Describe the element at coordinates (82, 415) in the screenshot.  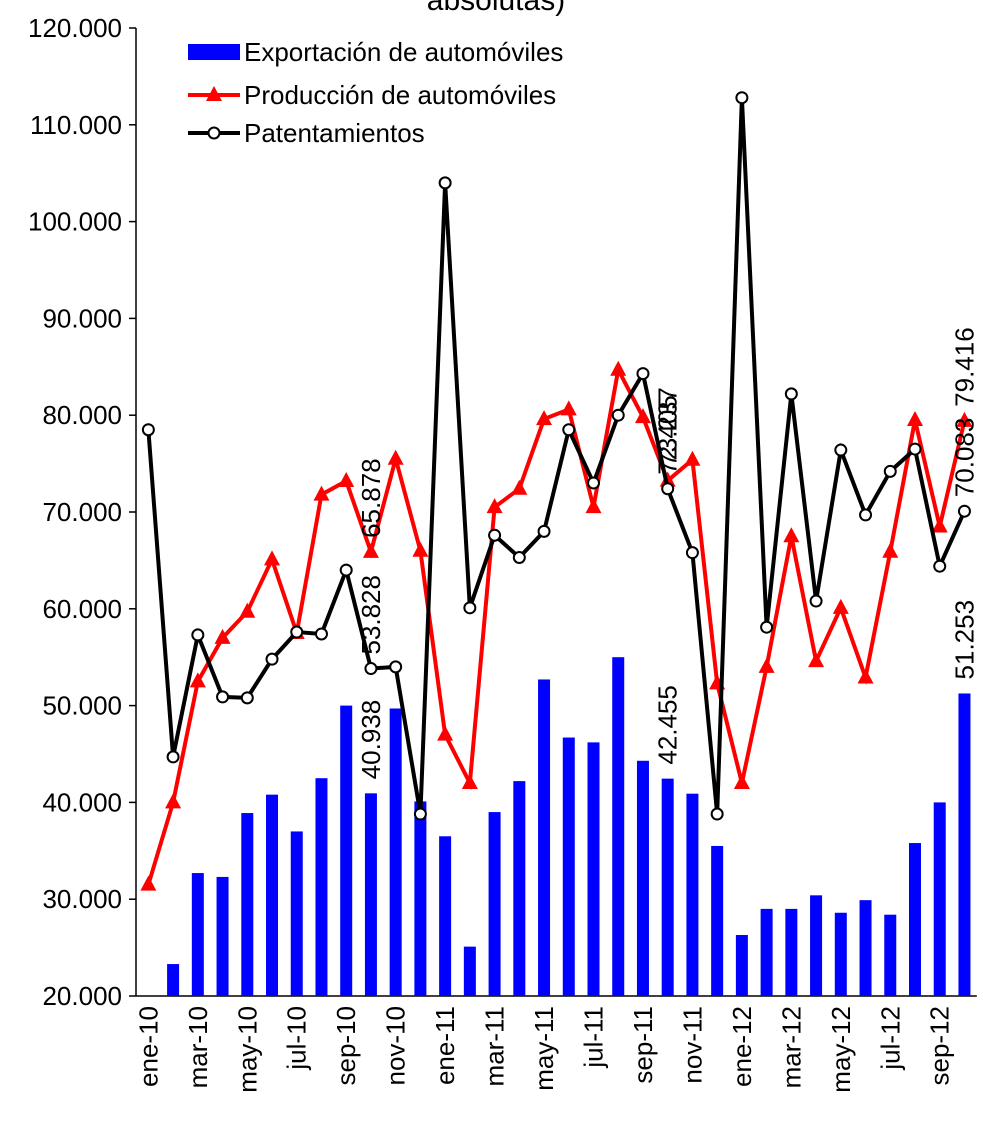
I see `y-tick-label: 80.000` at that location.